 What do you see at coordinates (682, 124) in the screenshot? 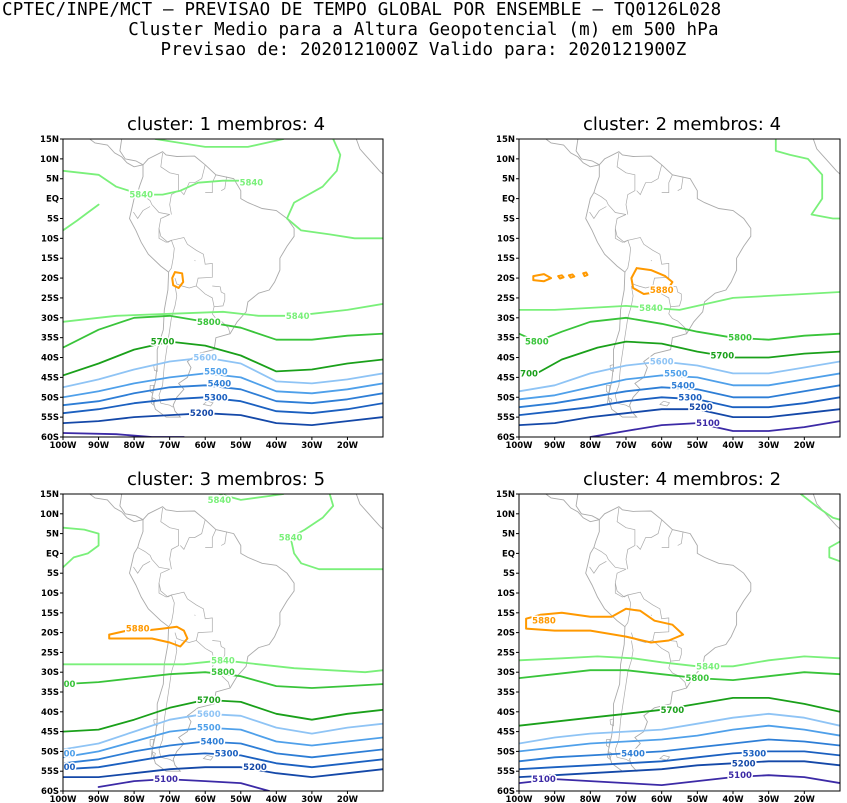
I see `panel-title-2: cluster: 2 membros: 4` at bounding box center [682, 124].